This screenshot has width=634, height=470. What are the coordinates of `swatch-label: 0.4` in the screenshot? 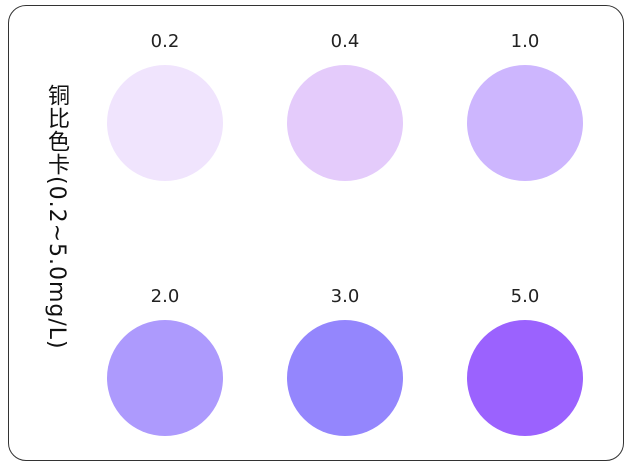 It's located at (345, 41).